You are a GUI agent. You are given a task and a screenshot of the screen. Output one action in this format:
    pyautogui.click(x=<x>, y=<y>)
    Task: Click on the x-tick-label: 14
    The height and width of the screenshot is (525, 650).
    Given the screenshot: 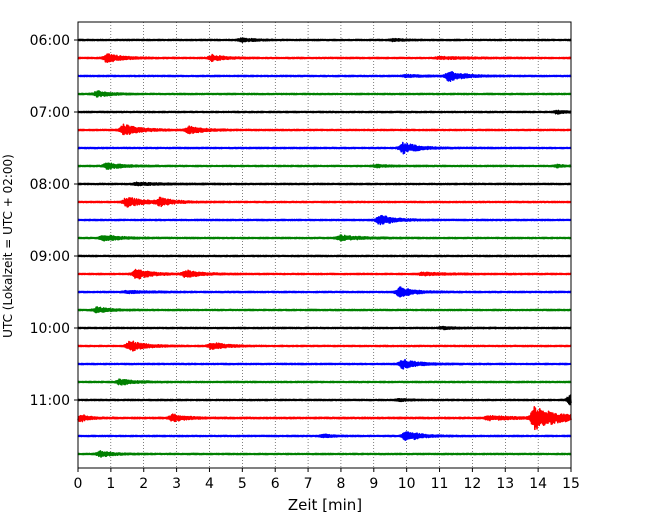 What is the action you would take?
    pyautogui.click(x=538, y=484)
    